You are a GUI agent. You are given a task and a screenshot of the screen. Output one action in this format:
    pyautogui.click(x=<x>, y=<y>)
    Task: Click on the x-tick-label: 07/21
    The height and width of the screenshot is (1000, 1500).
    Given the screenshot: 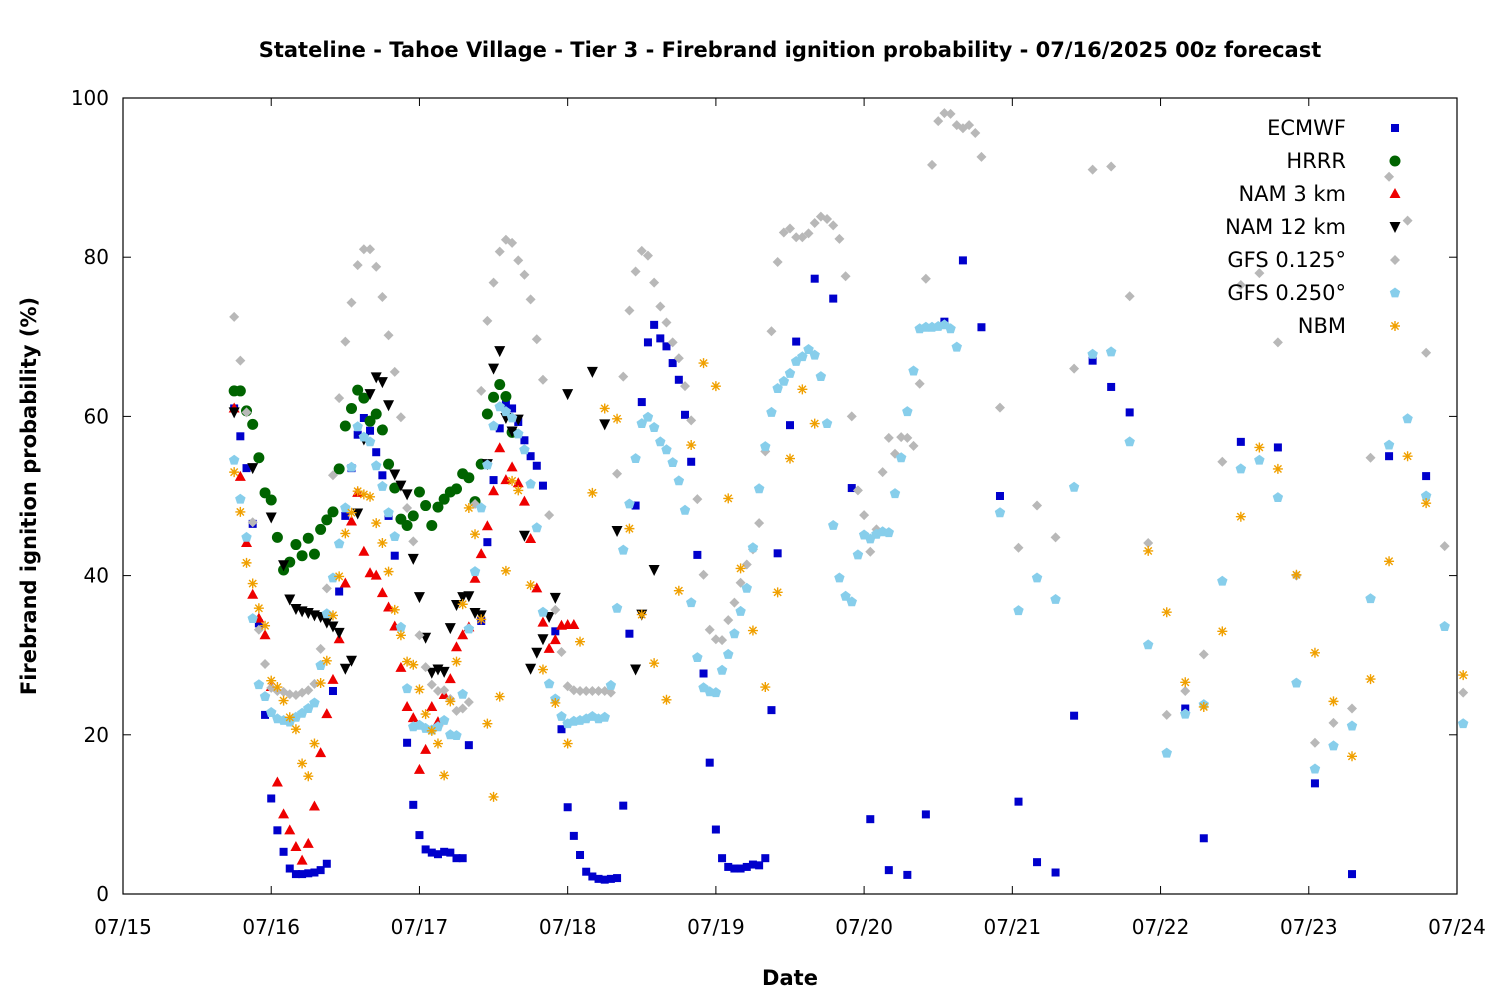 What is the action you would take?
    pyautogui.click(x=1013, y=927)
    